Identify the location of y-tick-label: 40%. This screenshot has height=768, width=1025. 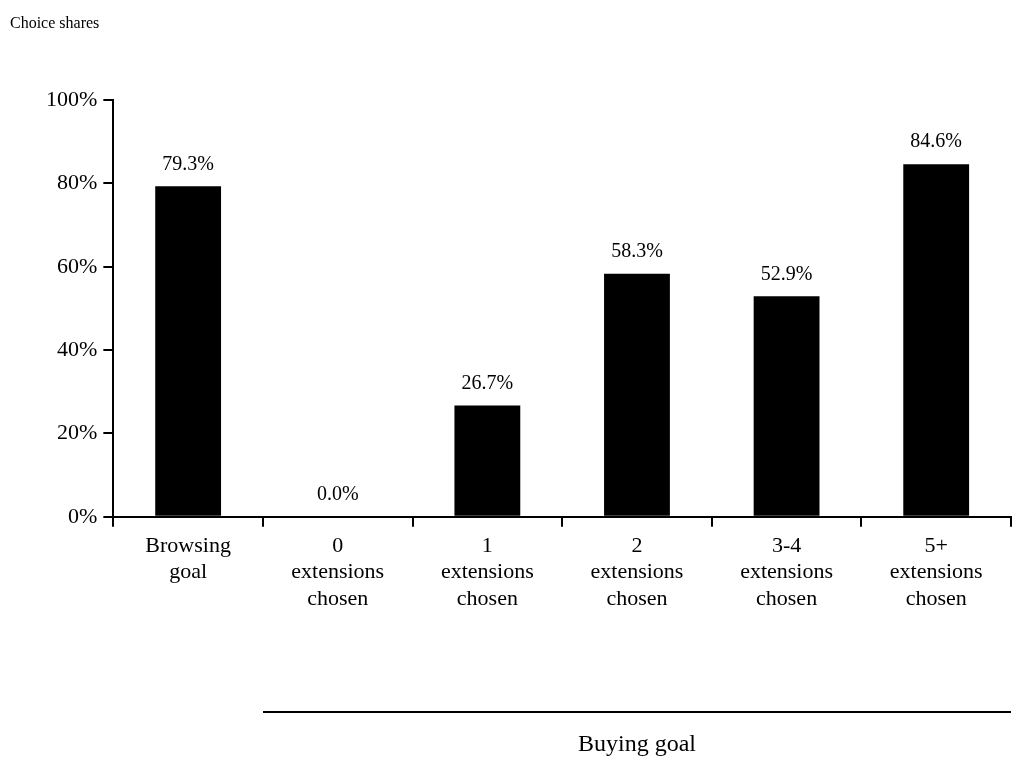
(77, 348).